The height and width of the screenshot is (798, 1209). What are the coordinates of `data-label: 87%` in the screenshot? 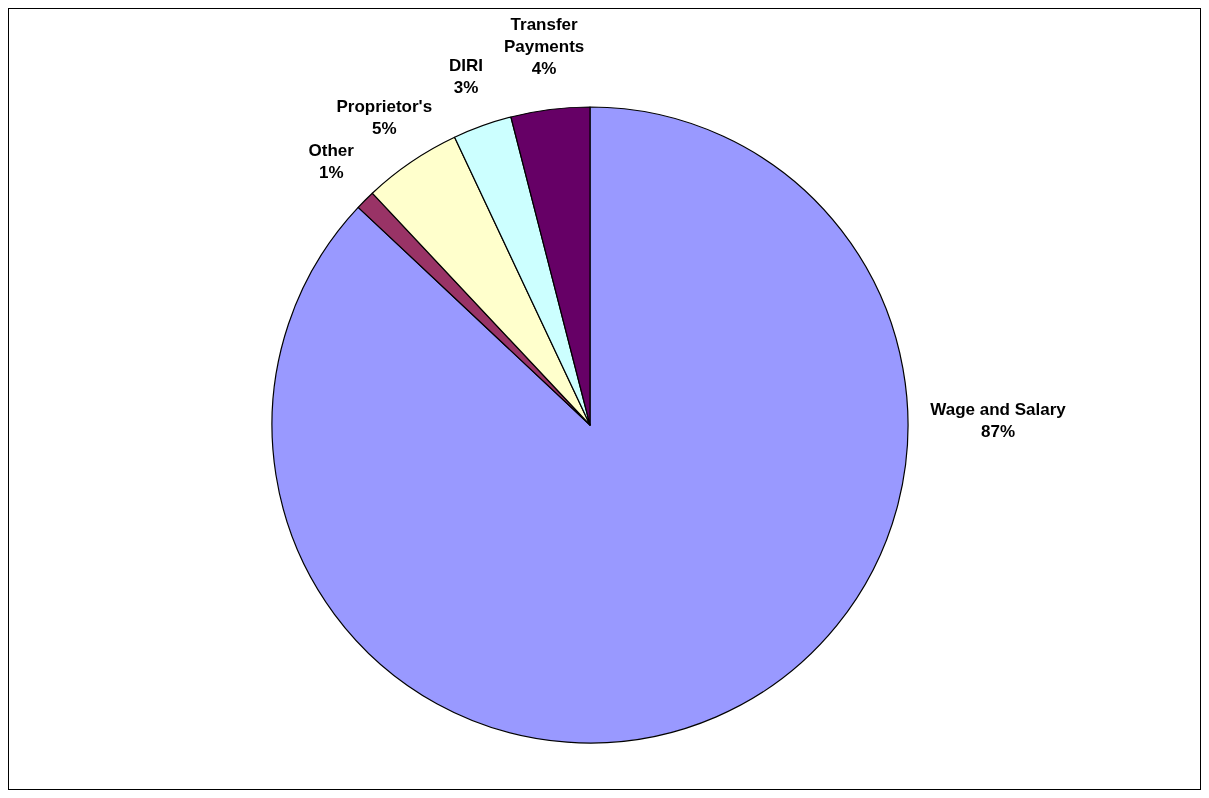 It's located at (998, 431).